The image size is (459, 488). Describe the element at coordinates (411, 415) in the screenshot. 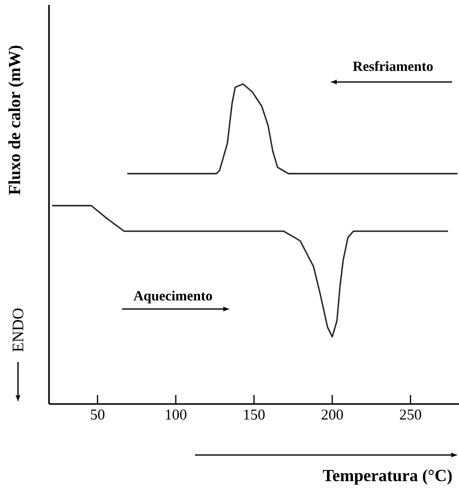

I see `x-tick-label: 250` at that location.